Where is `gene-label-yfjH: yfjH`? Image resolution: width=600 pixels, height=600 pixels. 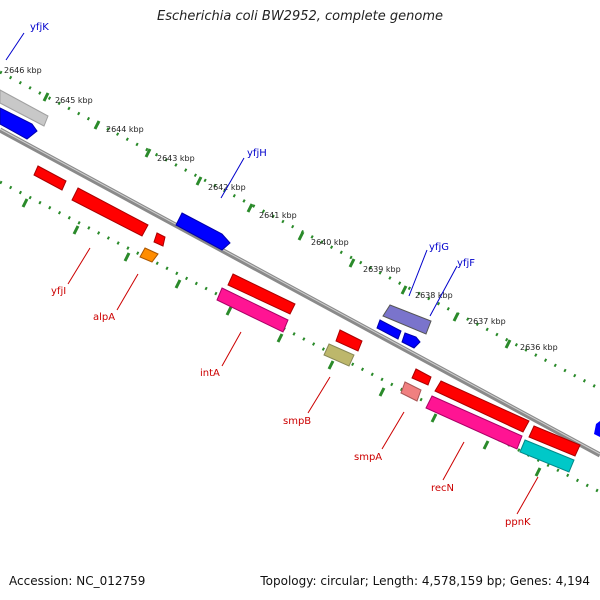 gene-label-yfjH: yfjH is located at coordinates (257, 153).